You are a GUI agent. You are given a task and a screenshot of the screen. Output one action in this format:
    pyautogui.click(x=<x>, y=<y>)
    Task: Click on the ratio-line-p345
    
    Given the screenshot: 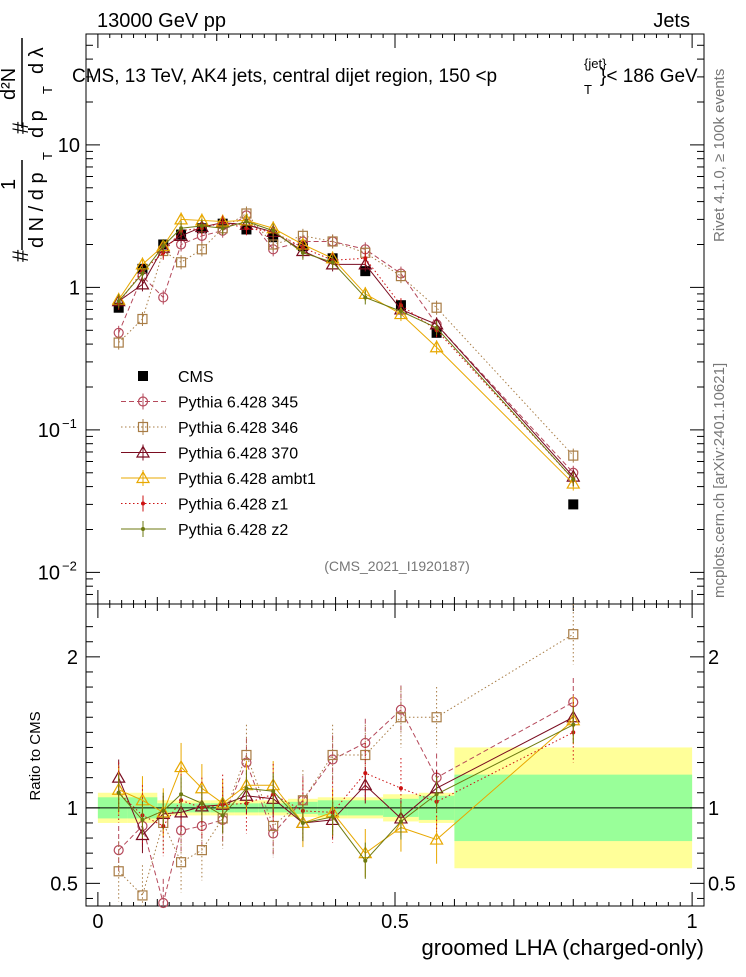 What is the action you would take?
    pyautogui.click(x=346, y=802)
    